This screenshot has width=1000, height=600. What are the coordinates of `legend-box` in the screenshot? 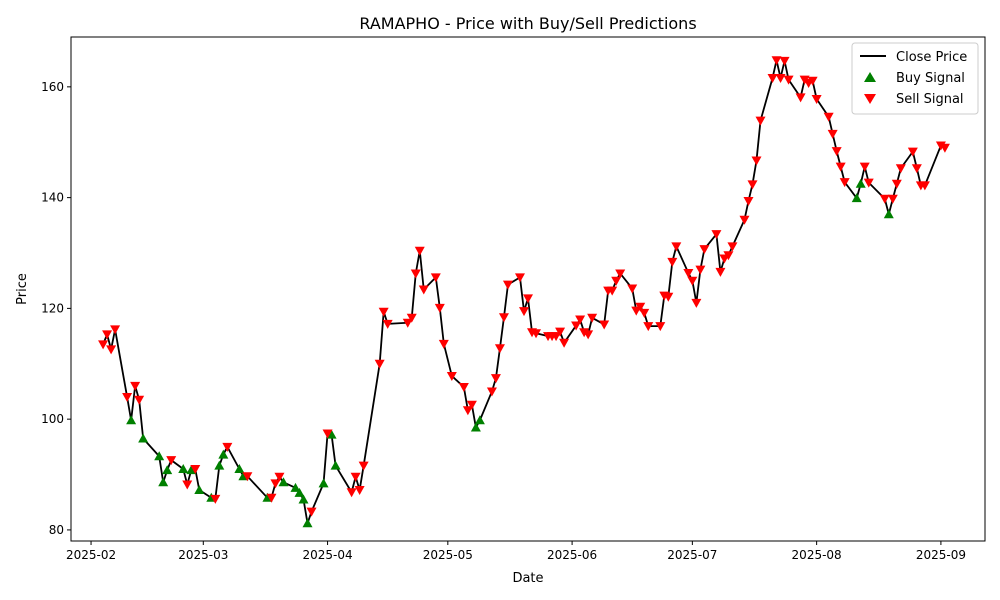 It's located at (915, 78).